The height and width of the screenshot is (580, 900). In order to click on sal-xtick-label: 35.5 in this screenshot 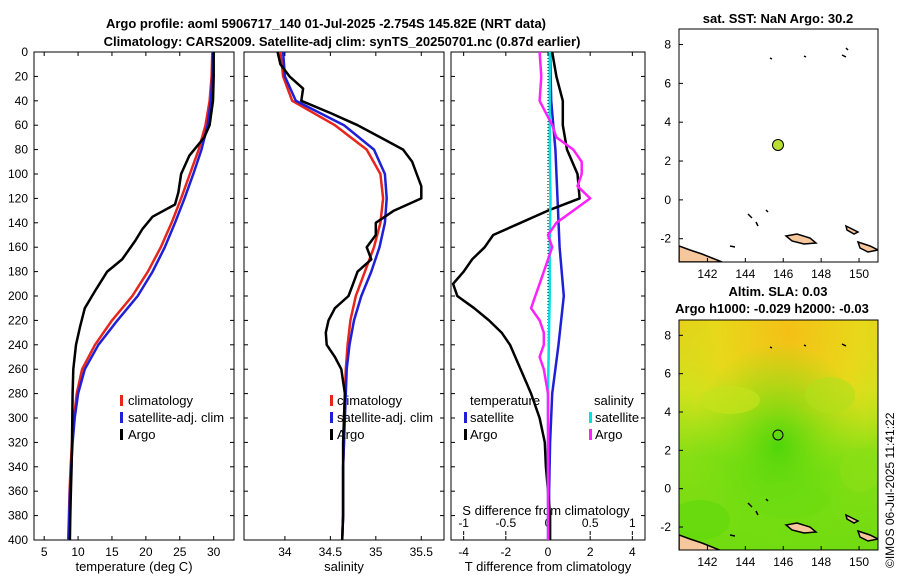, I will do `click(422, 552)`.